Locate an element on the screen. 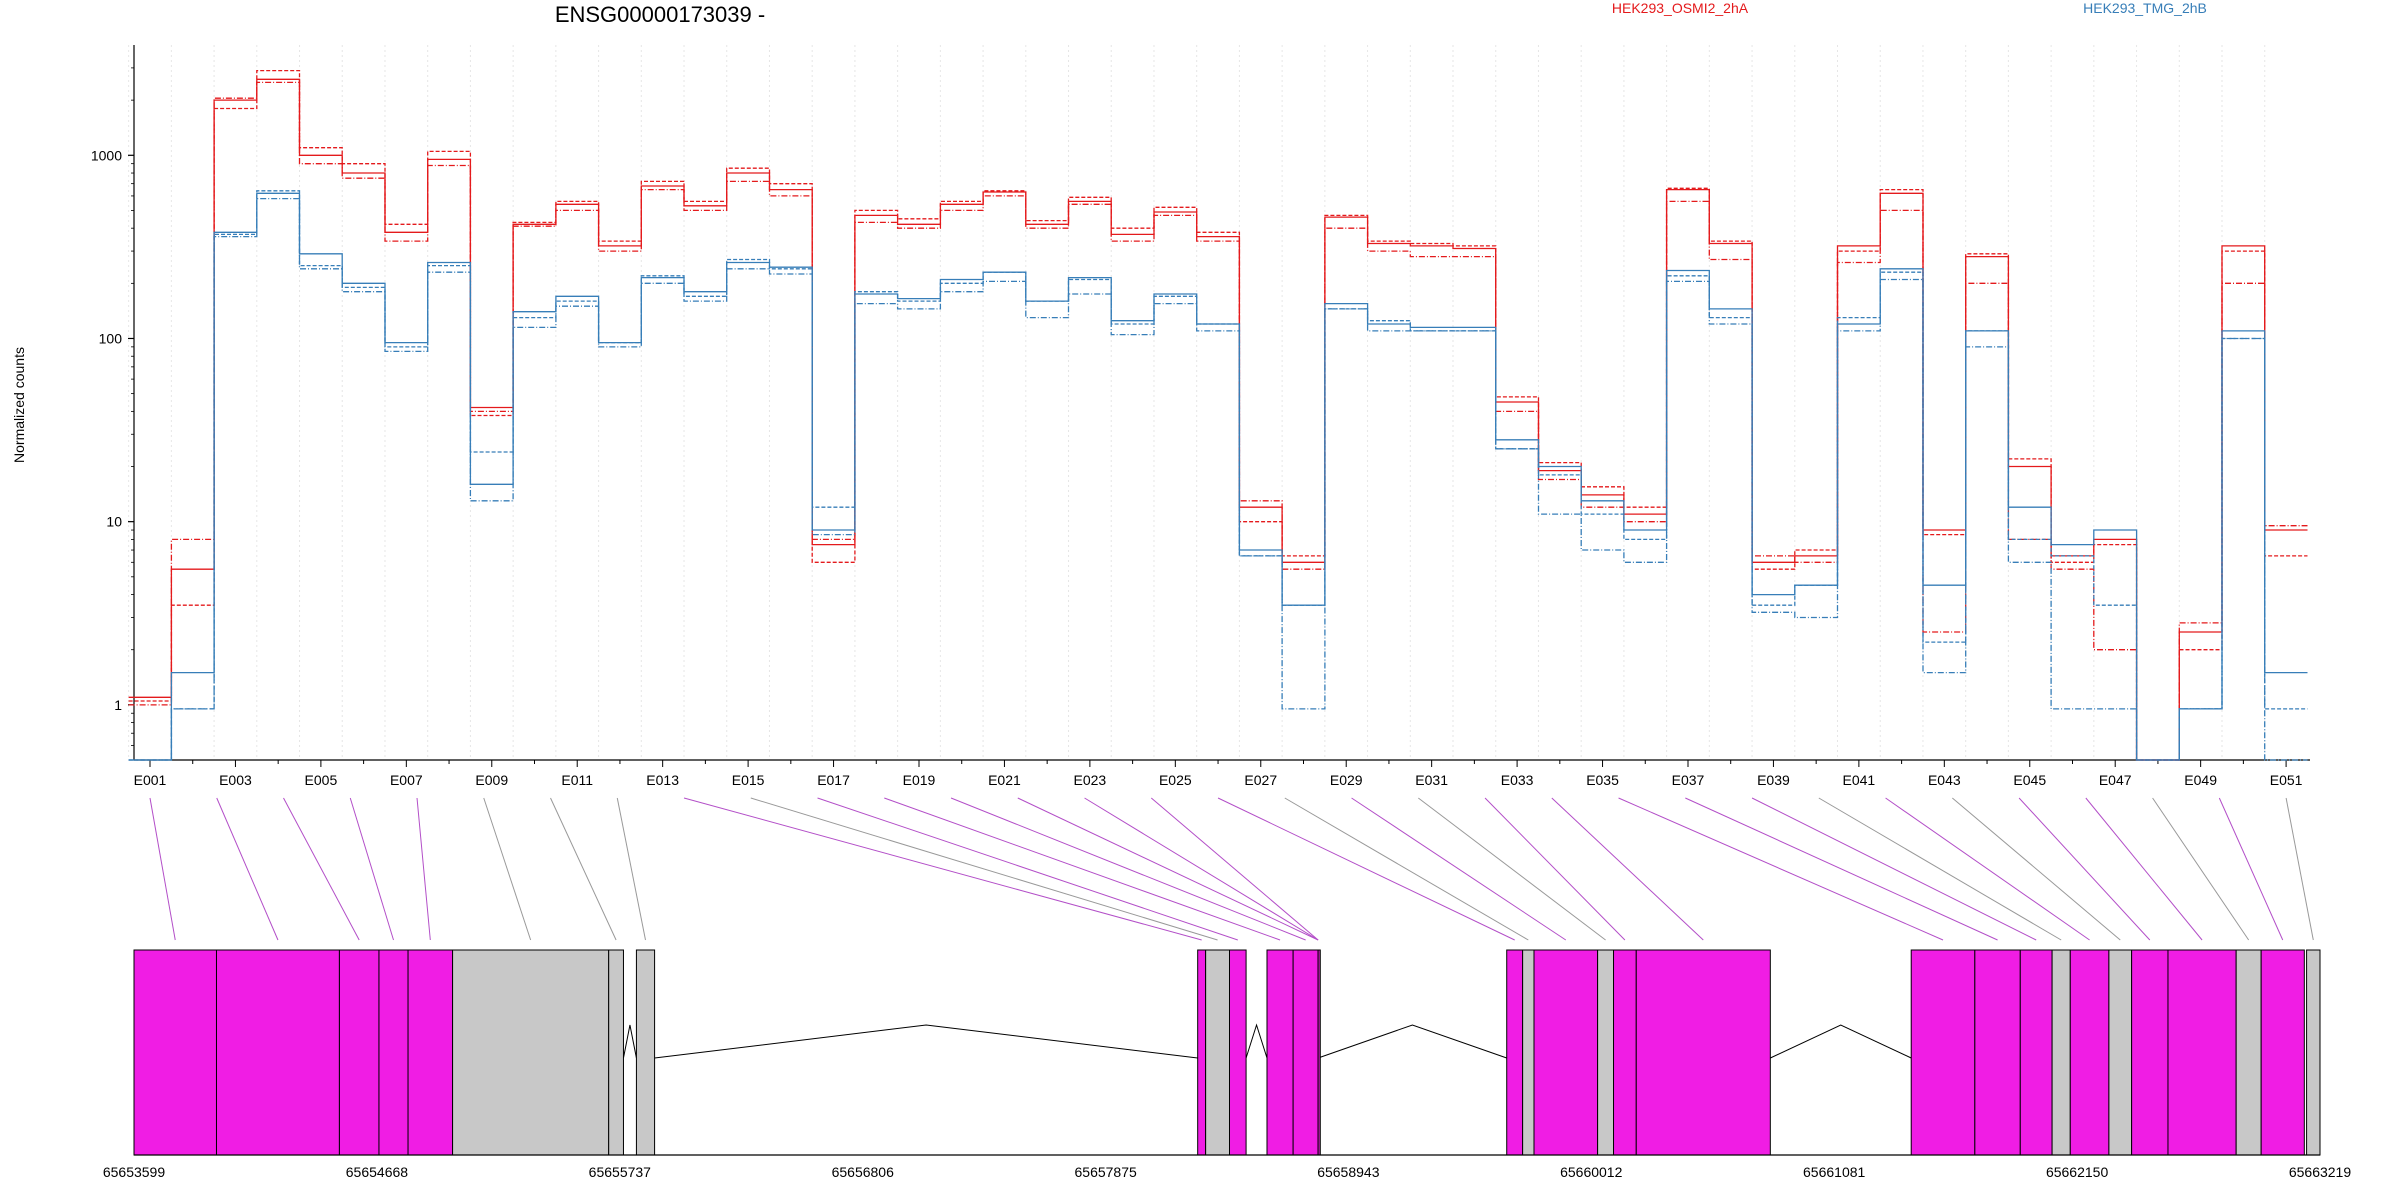 Image resolution: width=2400 pixels, height=1200 pixels. x-tick-label: E003 is located at coordinates (235, 780).